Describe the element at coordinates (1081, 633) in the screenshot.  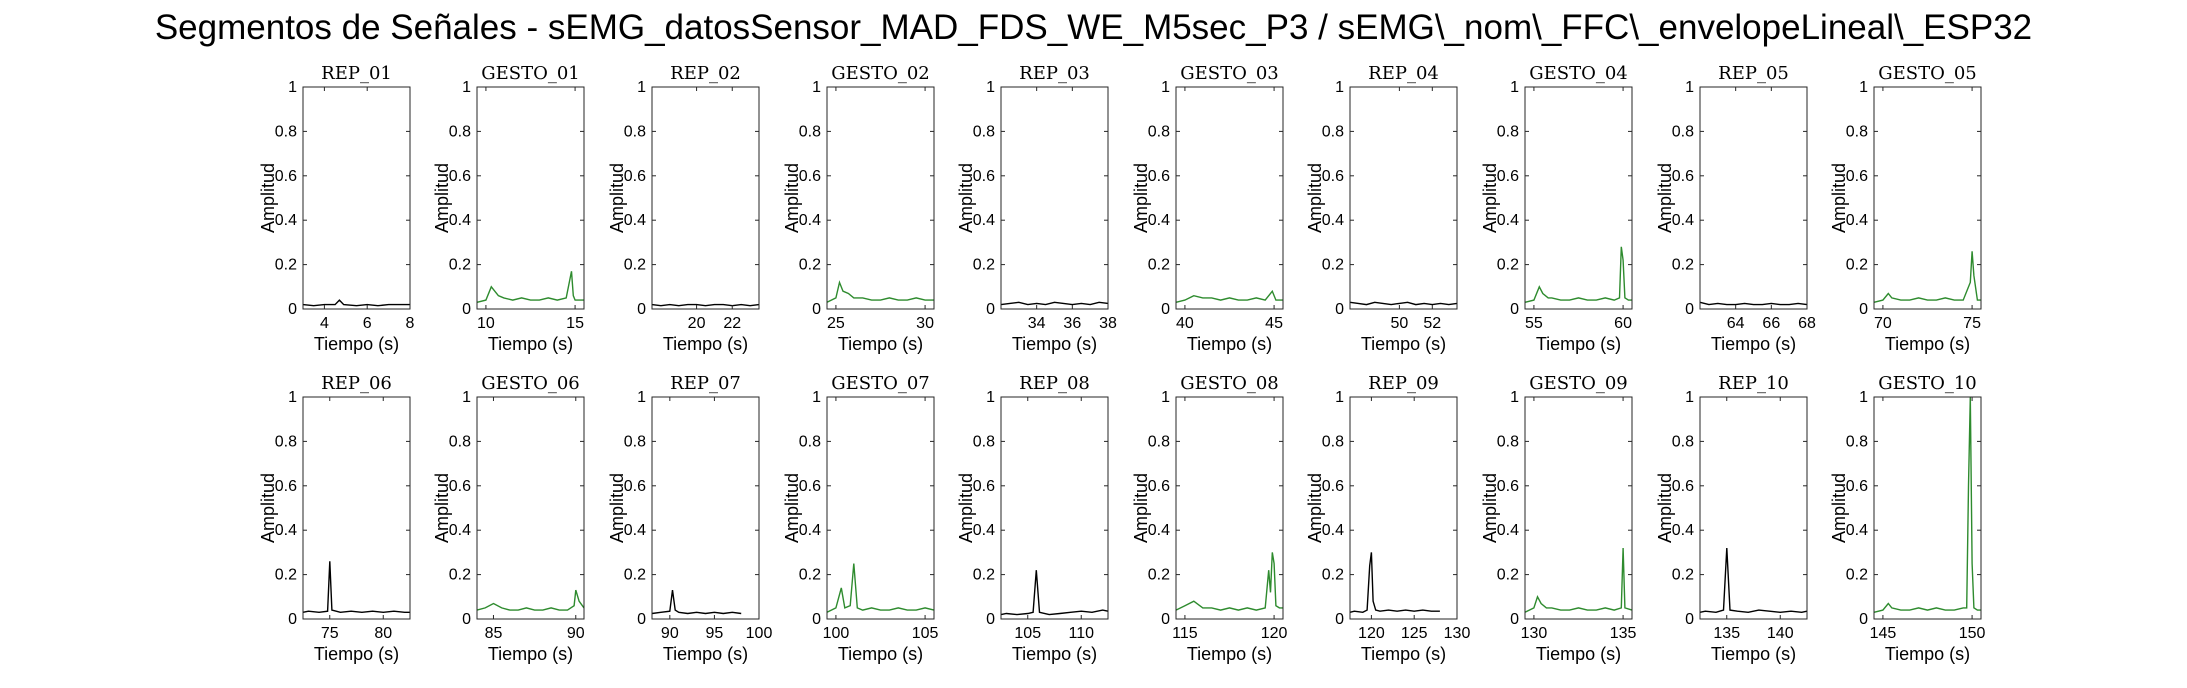
I see `x-tick-label: 110` at that location.